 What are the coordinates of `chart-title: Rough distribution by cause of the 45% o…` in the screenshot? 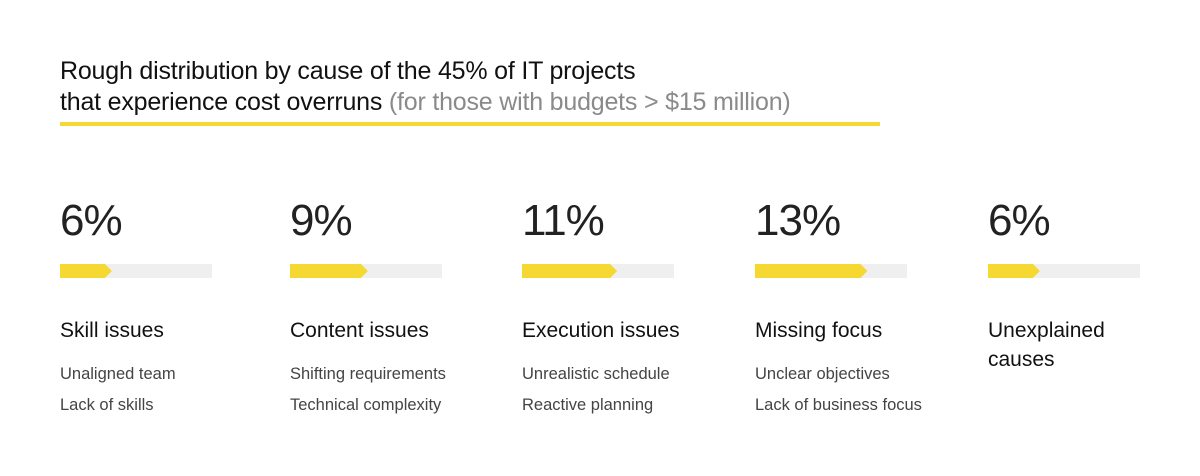 It's located at (425, 87).